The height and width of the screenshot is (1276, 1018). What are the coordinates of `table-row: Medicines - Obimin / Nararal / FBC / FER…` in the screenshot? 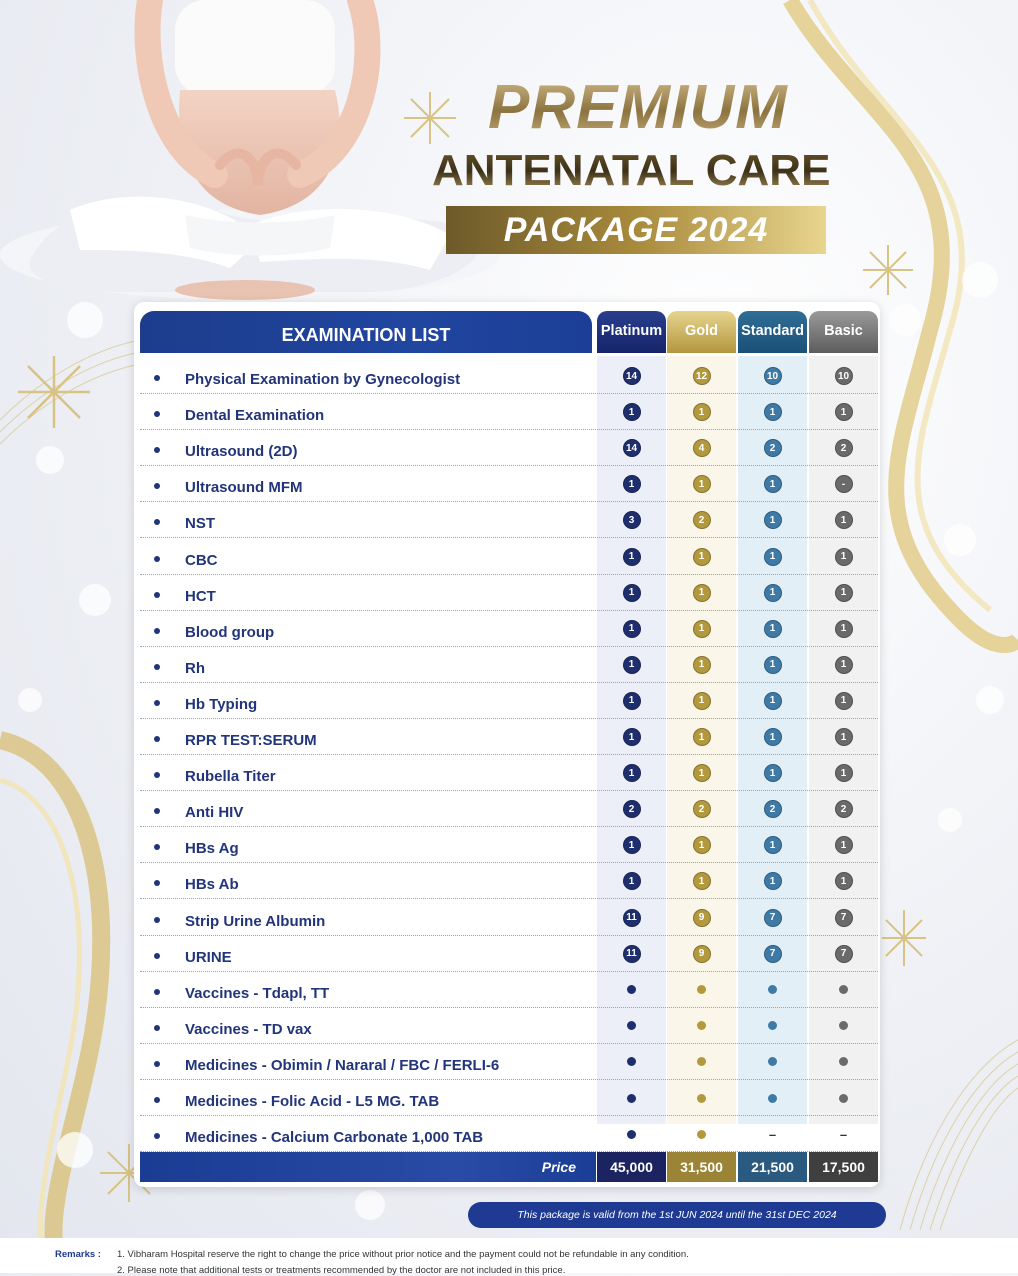 It's located at (509, 1062).